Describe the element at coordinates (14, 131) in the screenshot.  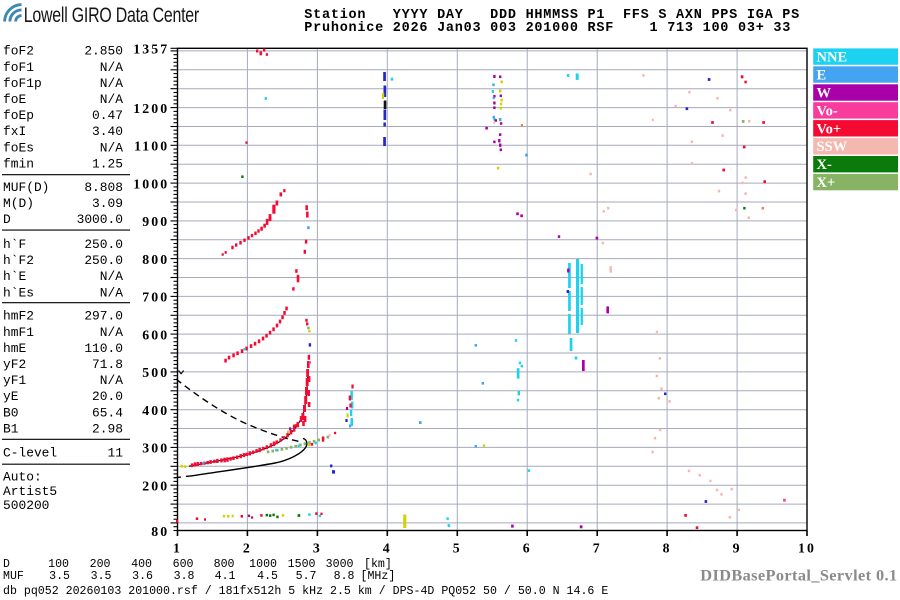
I see `svg-text: fxI` at that location.